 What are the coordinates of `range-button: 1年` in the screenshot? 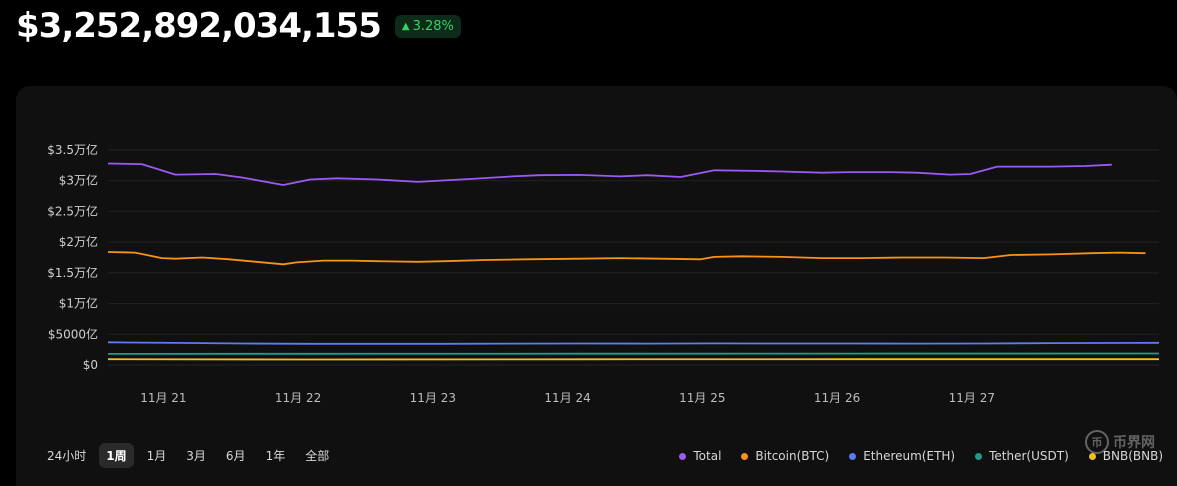 It's located at (276, 455).